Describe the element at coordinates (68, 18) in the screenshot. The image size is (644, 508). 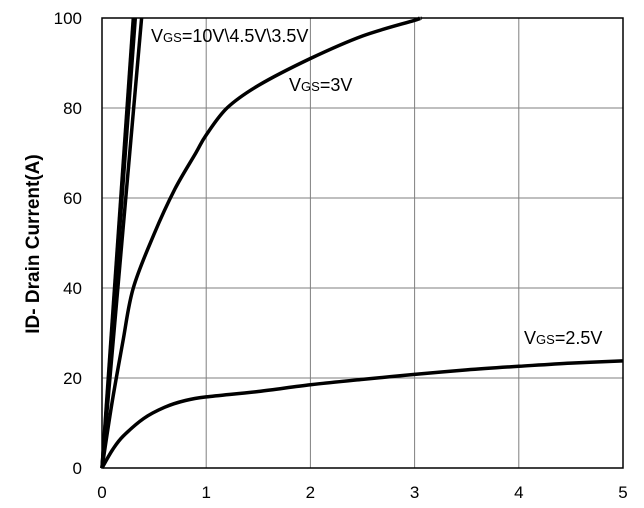
I see `y-tick-label: 100` at that location.